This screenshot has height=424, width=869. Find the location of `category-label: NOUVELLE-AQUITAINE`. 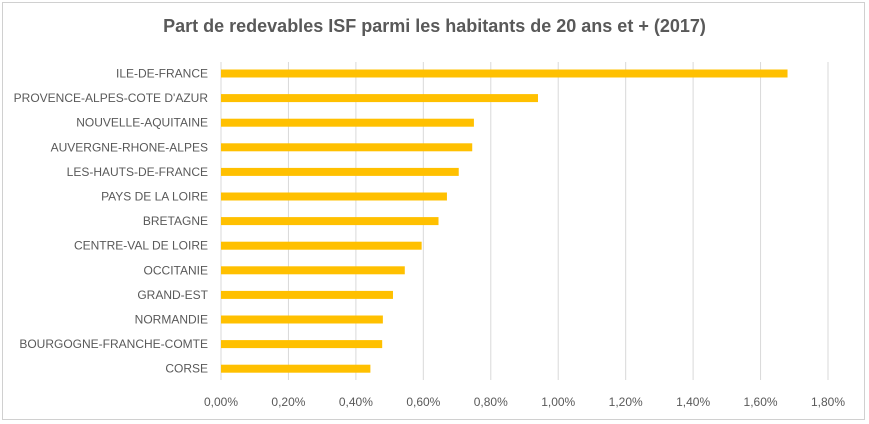

category-label: NOUVELLE-AQUITAINE is located at coordinates (142, 123).